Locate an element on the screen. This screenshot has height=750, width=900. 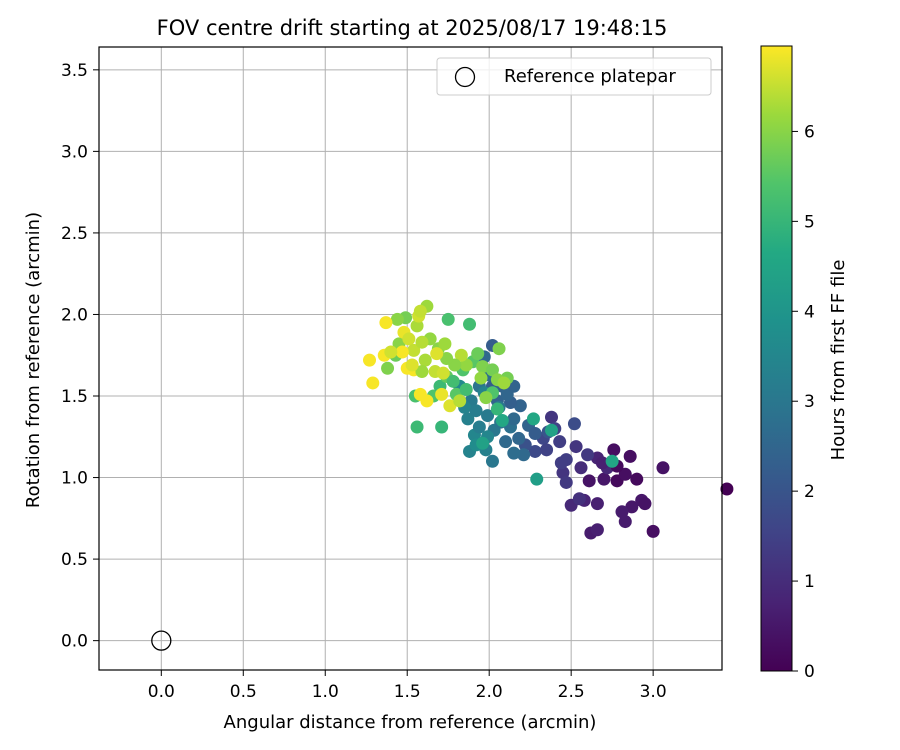
y-axis-ticks: 0.0 0.5 1.0 1.5 2.0 2.5 3.0 3.5 is located at coordinates (80, 356).